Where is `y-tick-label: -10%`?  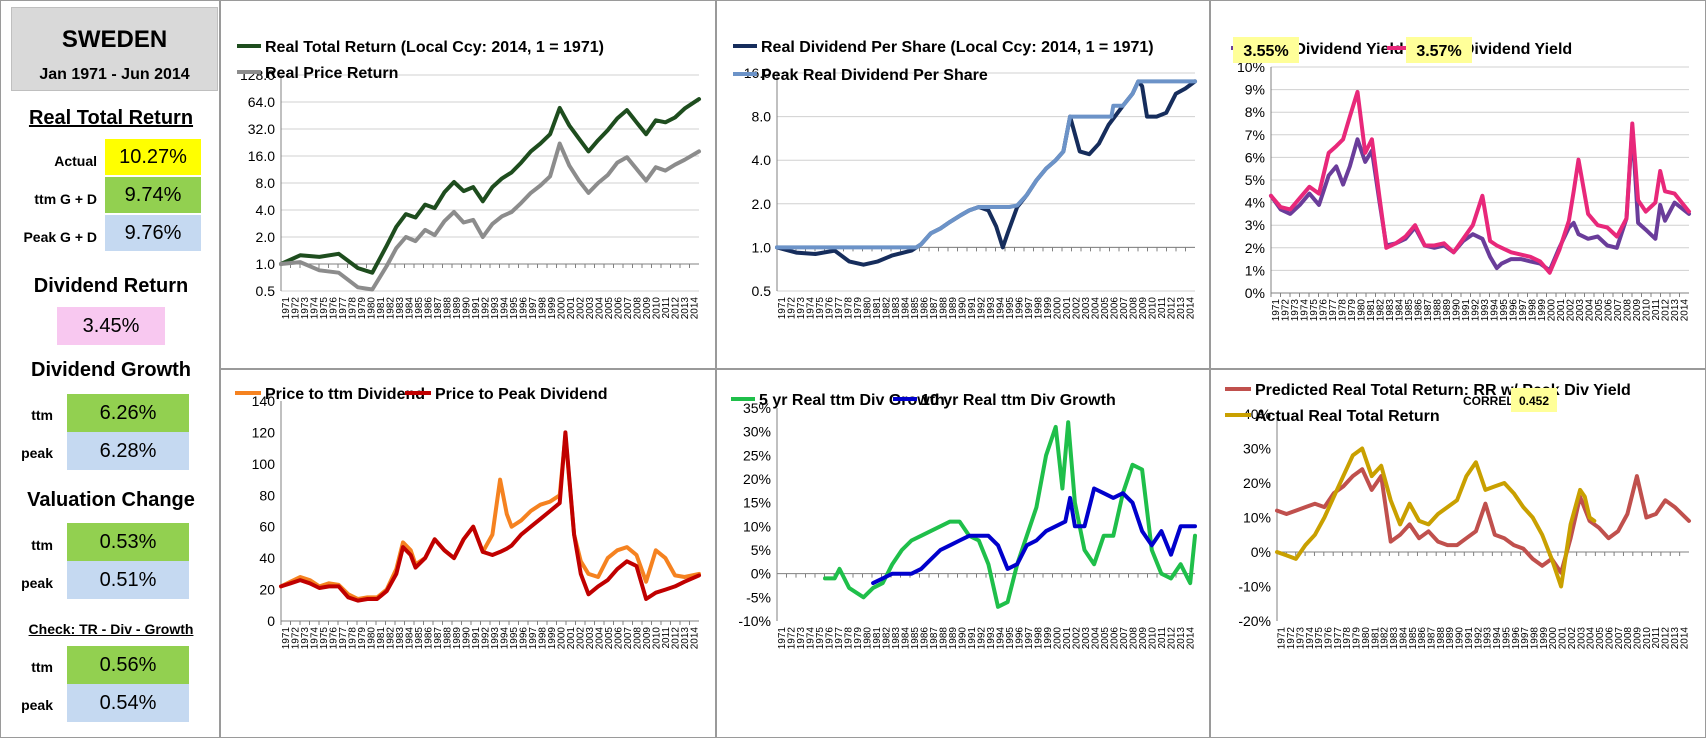
y-tick-label: -10% is located at coordinates (754, 621).